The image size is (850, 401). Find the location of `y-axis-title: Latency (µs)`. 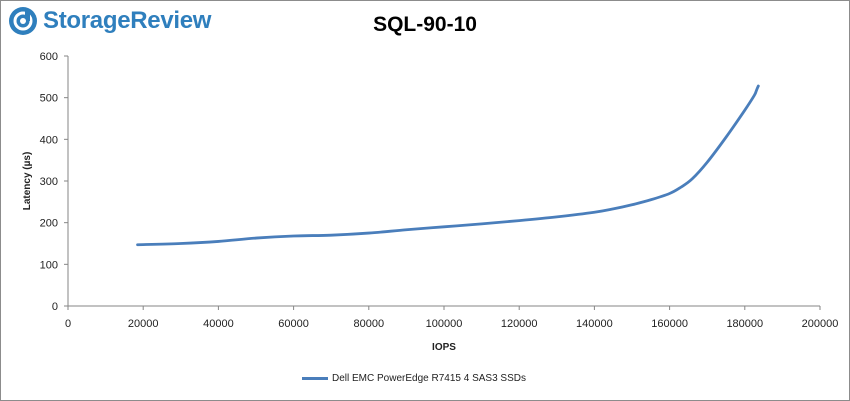

y-axis-title: Latency (µs) is located at coordinates (27, 181).